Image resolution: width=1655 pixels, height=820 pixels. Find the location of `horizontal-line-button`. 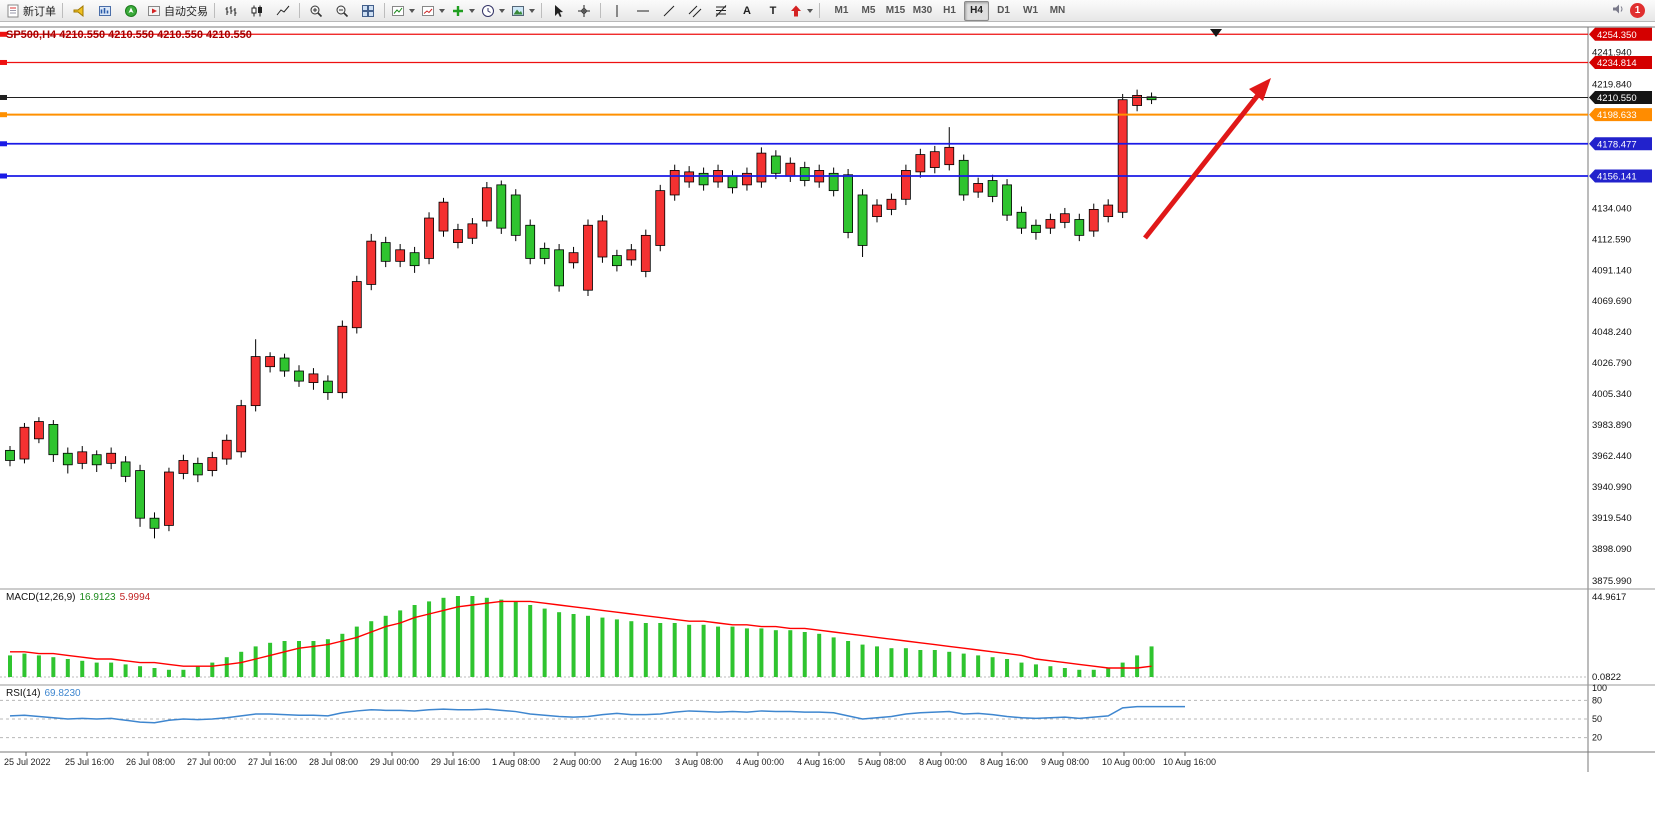

horizontal-line-button is located at coordinates (643, 11).